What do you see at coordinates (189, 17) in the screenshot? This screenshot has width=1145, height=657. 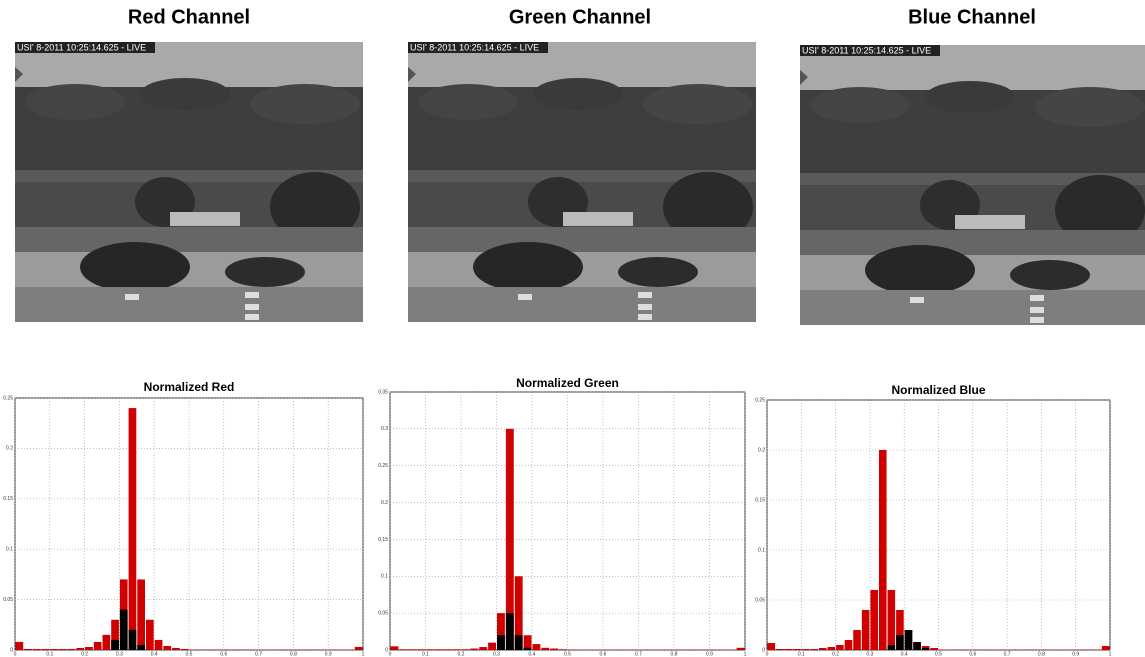 I see `panel-title: Red Channel` at bounding box center [189, 17].